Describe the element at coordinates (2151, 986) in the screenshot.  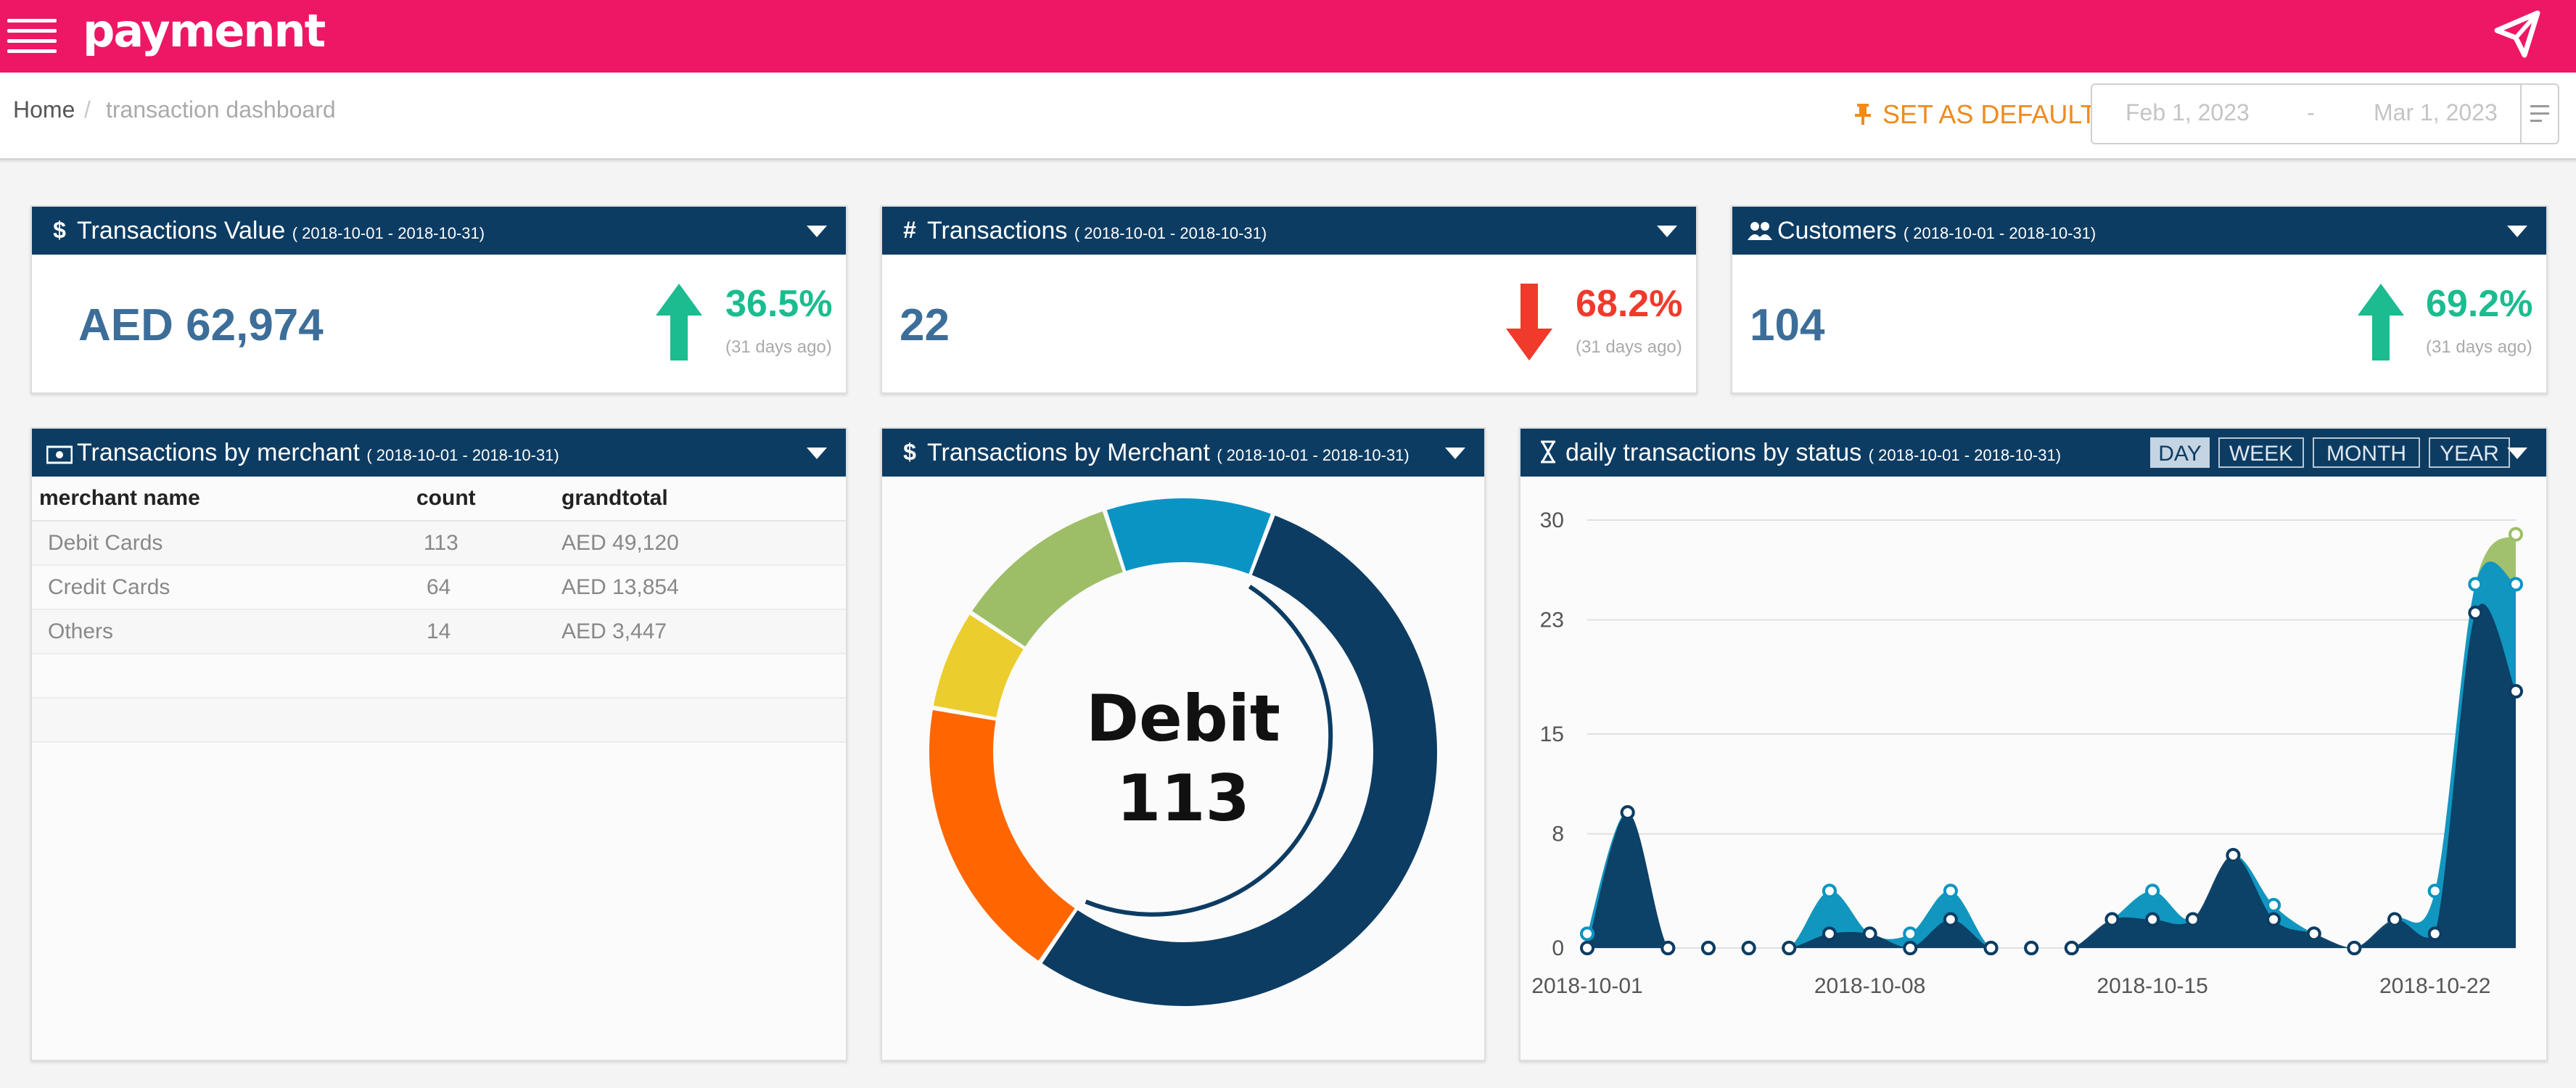
I see `x-tick-label: 2018-10-15` at that location.